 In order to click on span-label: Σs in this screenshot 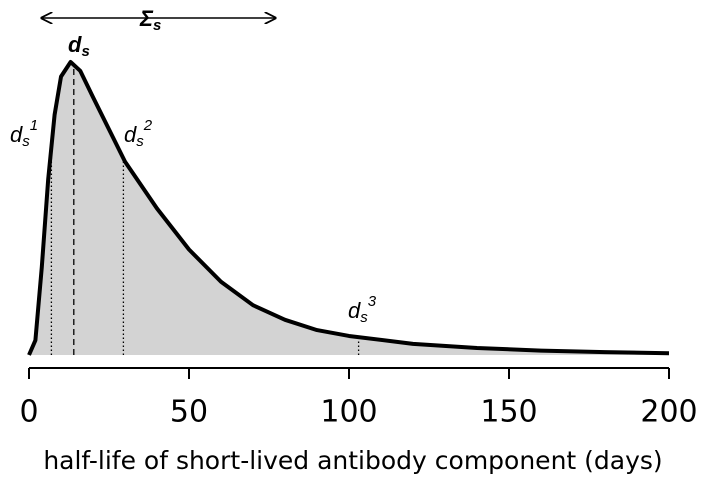, I will do `click(150, 20)`.